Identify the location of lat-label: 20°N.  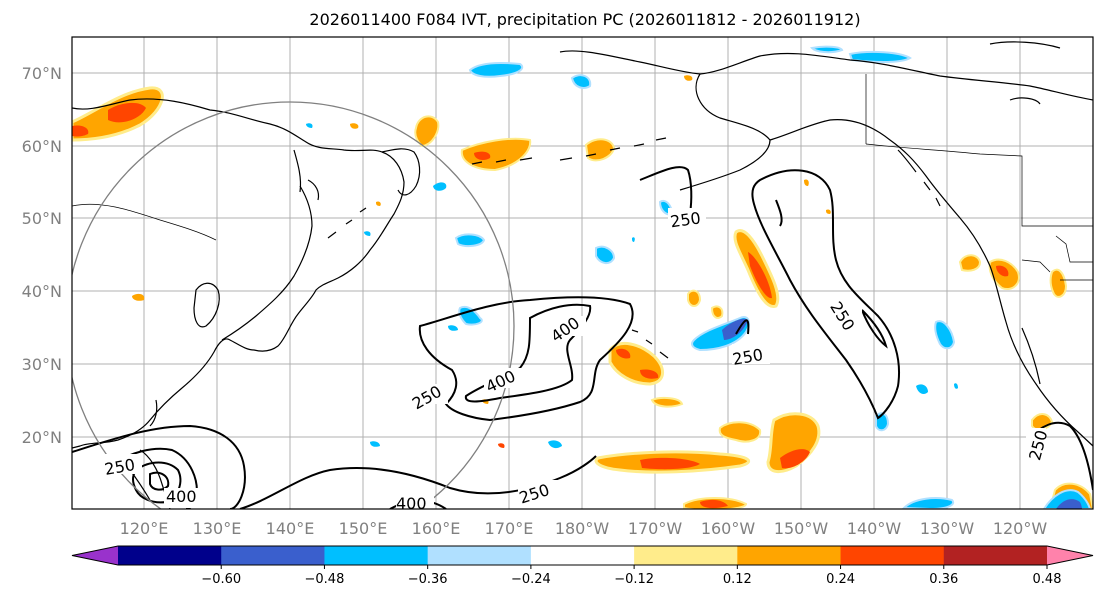
(42, 437).